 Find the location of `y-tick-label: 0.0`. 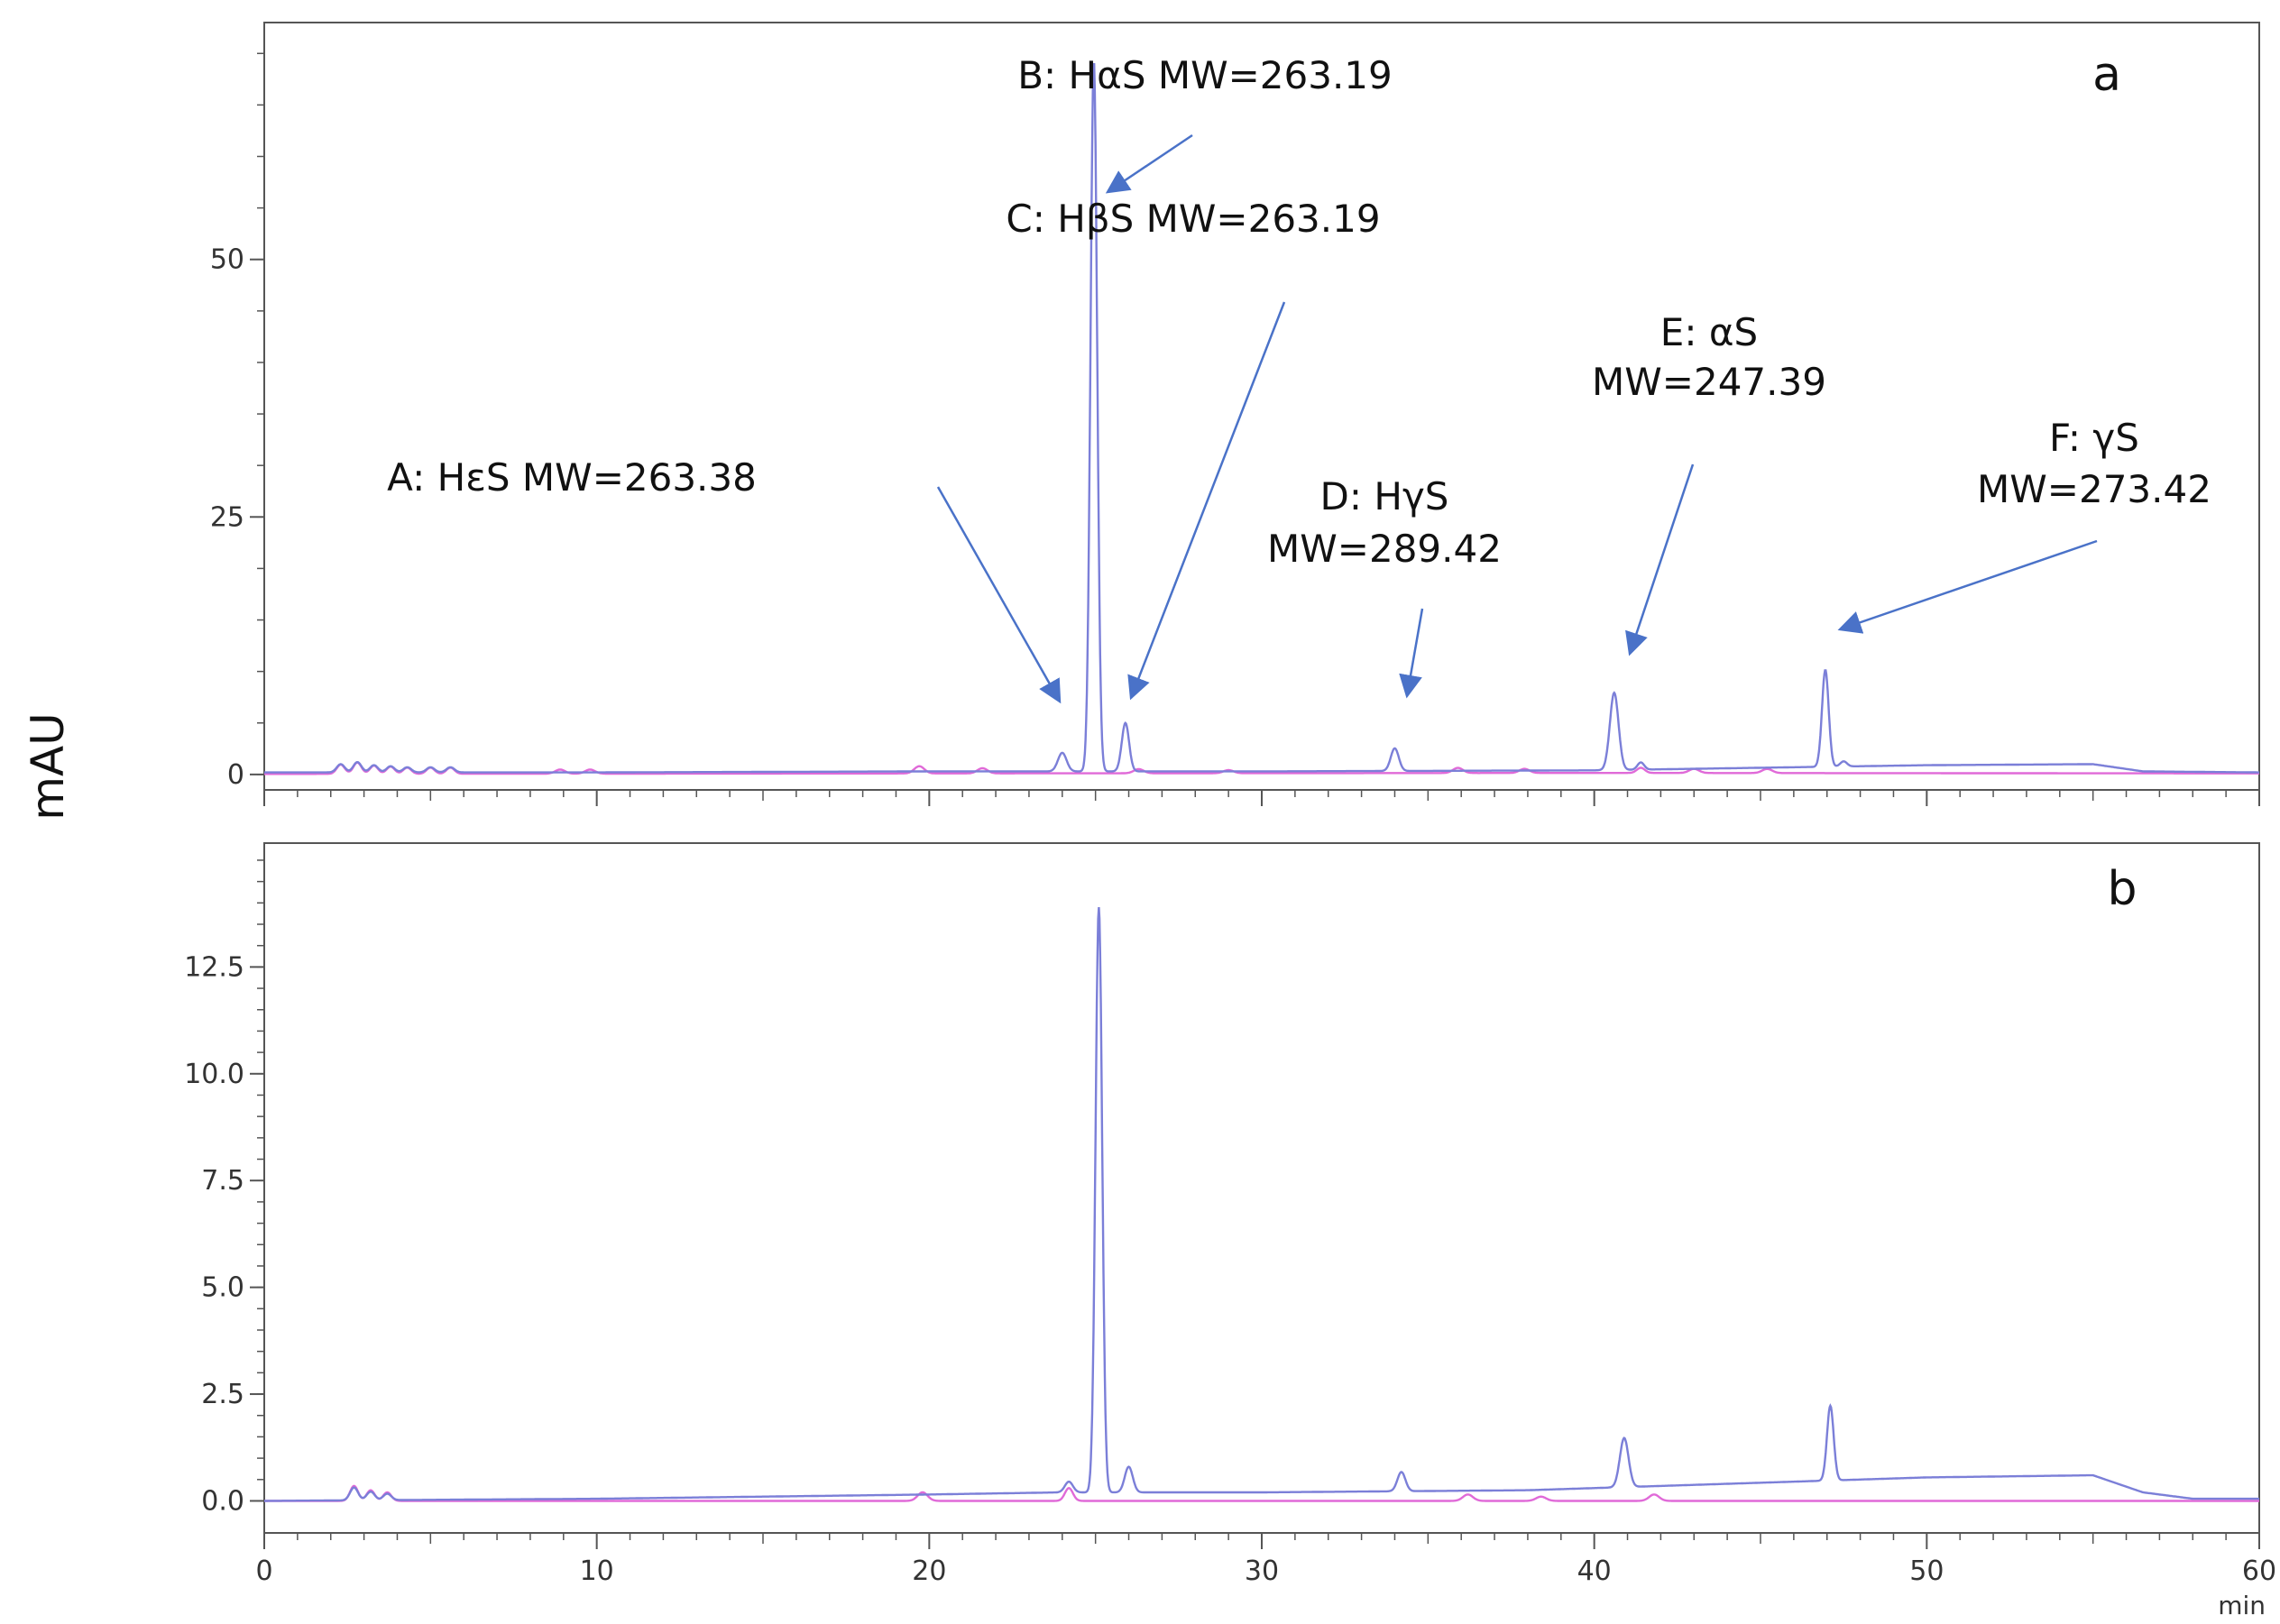

y-tick-label: 0.0 is located at coordinates (222, 1501).